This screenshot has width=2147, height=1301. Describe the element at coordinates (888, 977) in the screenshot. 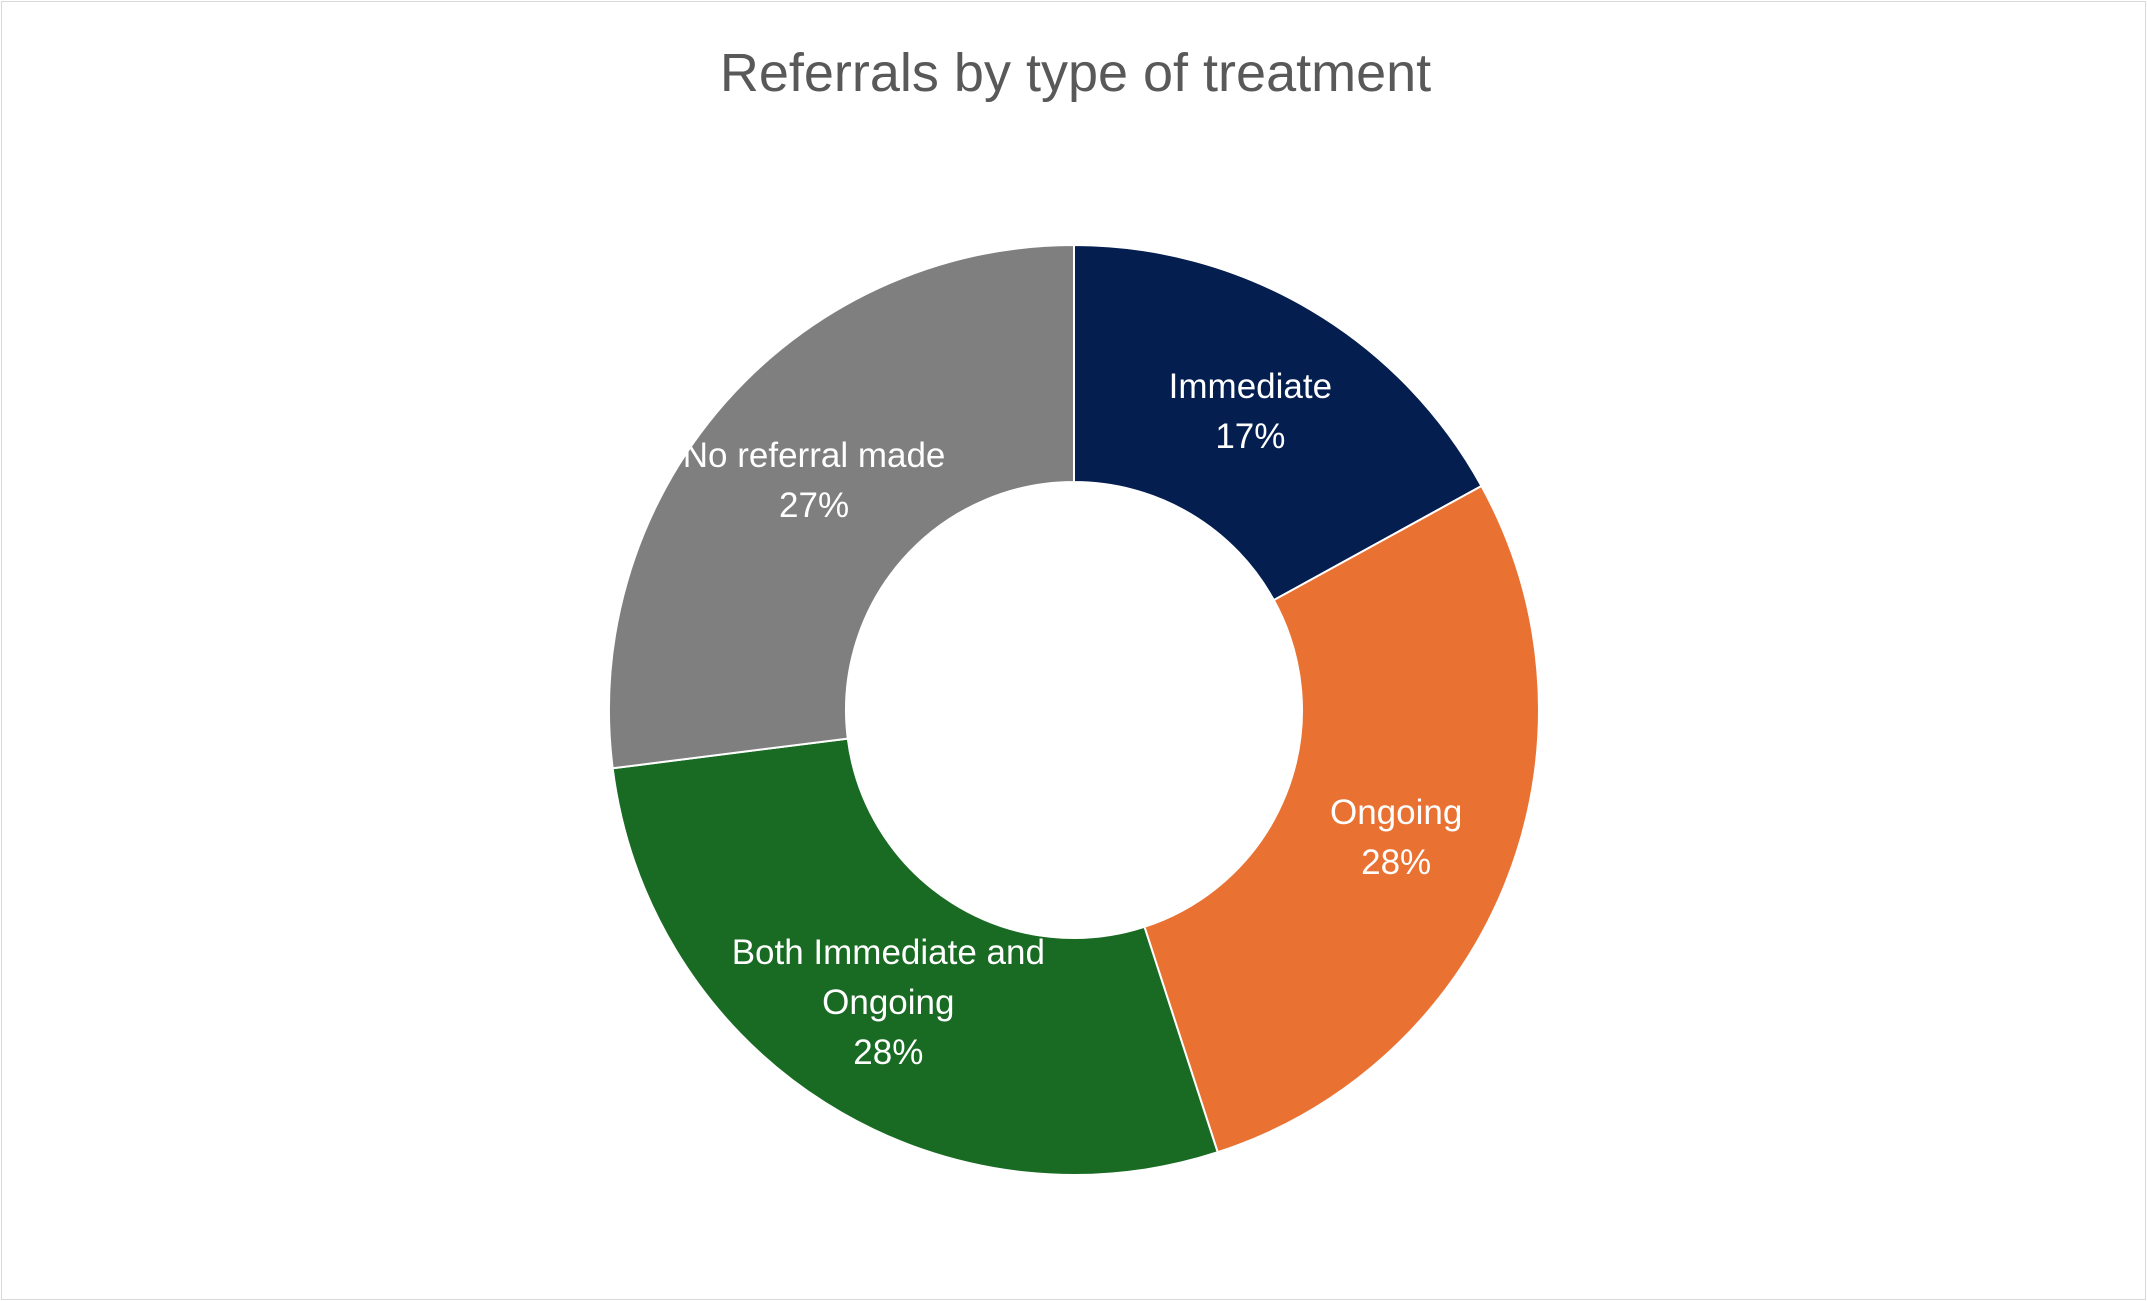

I see `category-label: Both Immediate and Ongoing` at that location.